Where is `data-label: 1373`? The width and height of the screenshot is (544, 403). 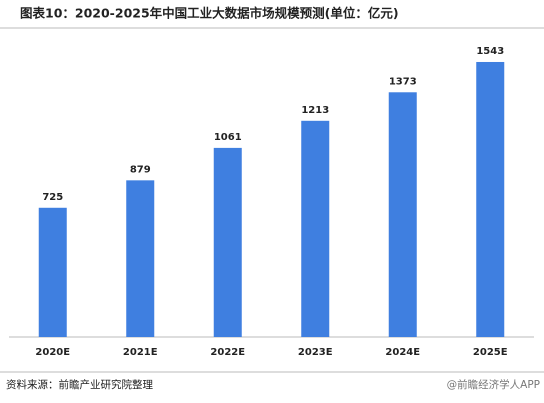 data-label: 1373 is located at coordinates (403, 81).